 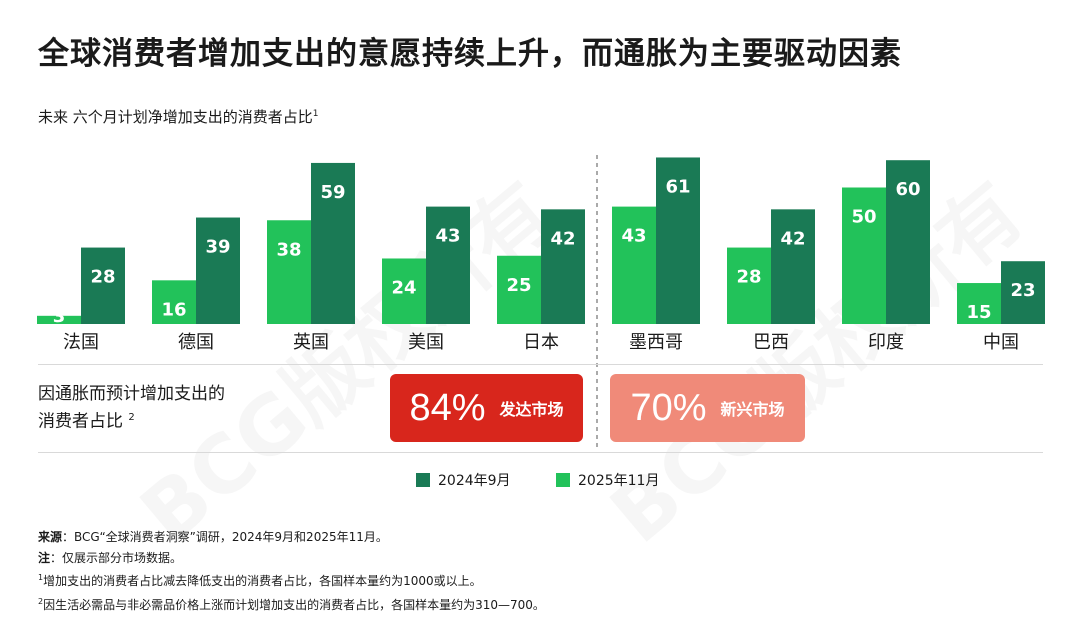 I want to click on developed-market-badge: 84% 发达市场, so click(x=486, y=408).